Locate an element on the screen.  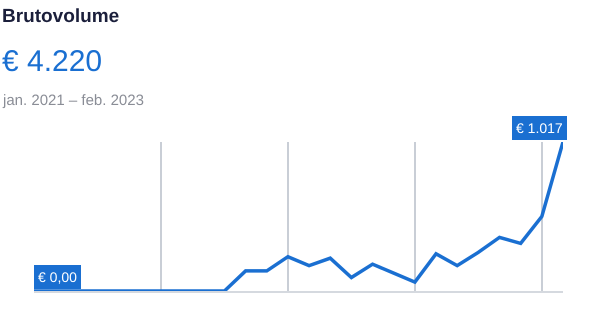
chart-subtitle: € 4.220 is located at coordinates (52, 61).